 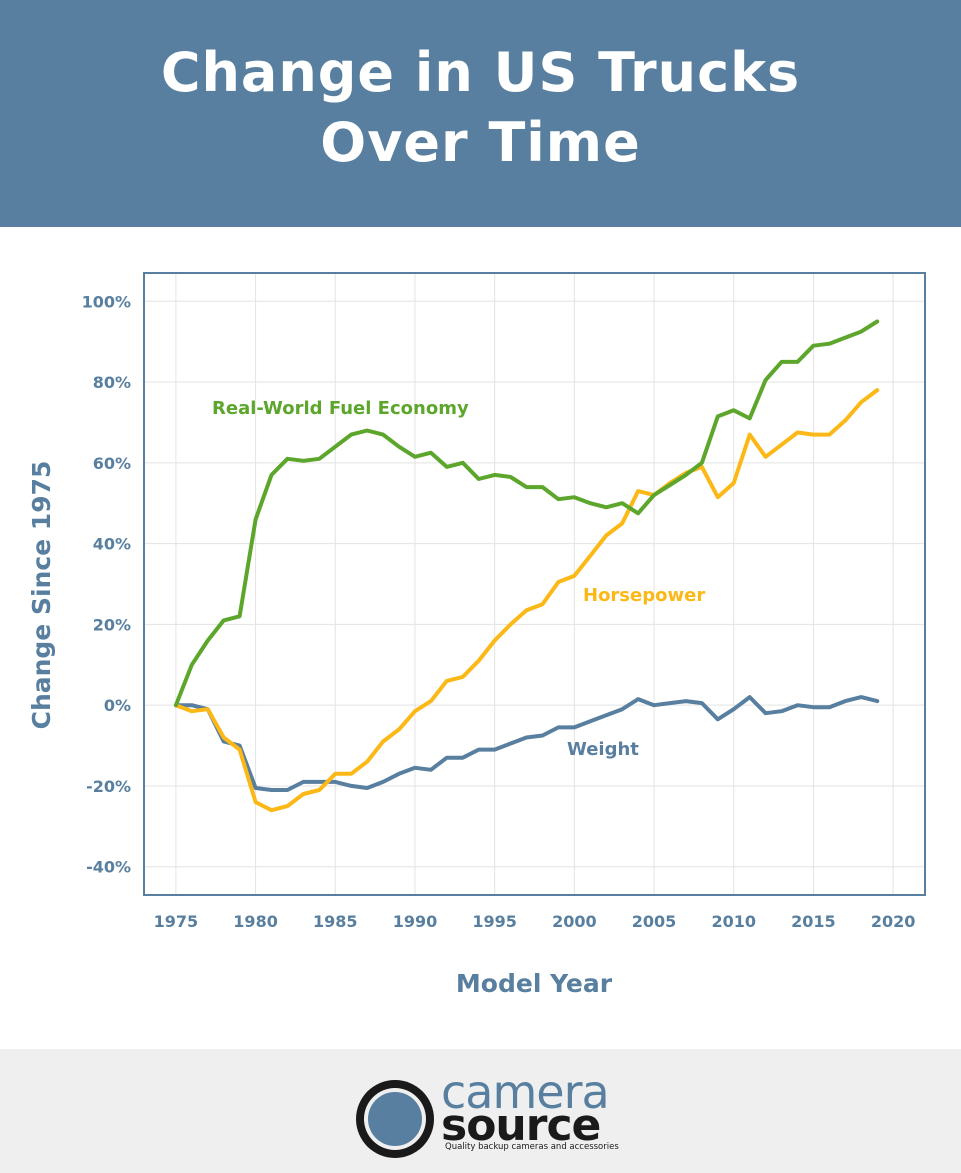 What do you see at coordinates (176, 921) in the screenshot?
I see `x-tick-label: 1975` at bounding box center [176, 921].